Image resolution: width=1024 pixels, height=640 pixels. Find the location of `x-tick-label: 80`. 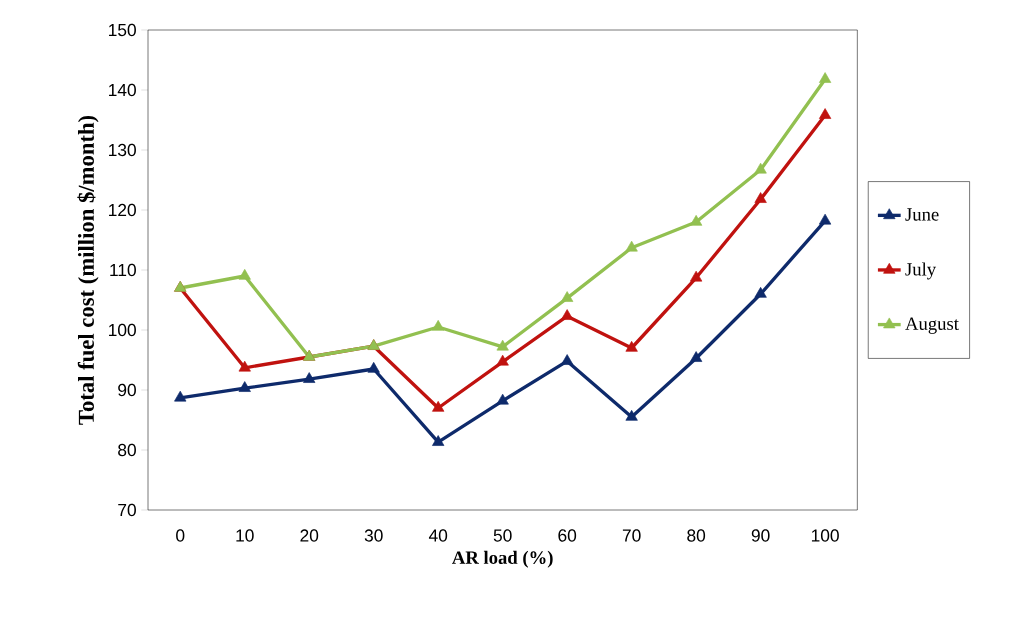

x-tick-label: 80 is located at coordinates (696, 535).